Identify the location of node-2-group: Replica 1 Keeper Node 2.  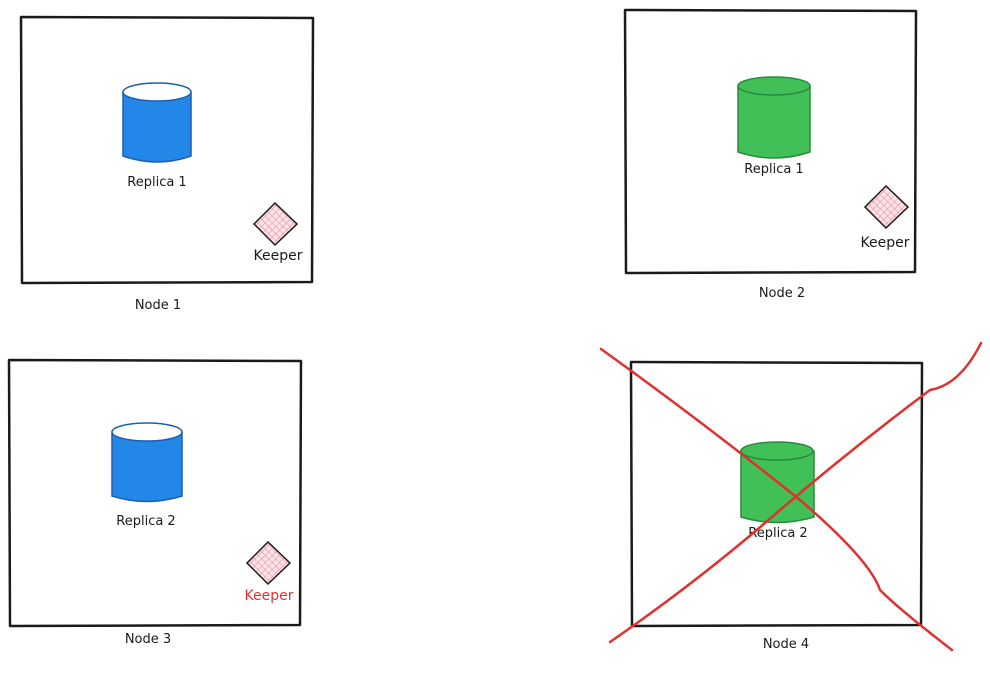
(770, 154).